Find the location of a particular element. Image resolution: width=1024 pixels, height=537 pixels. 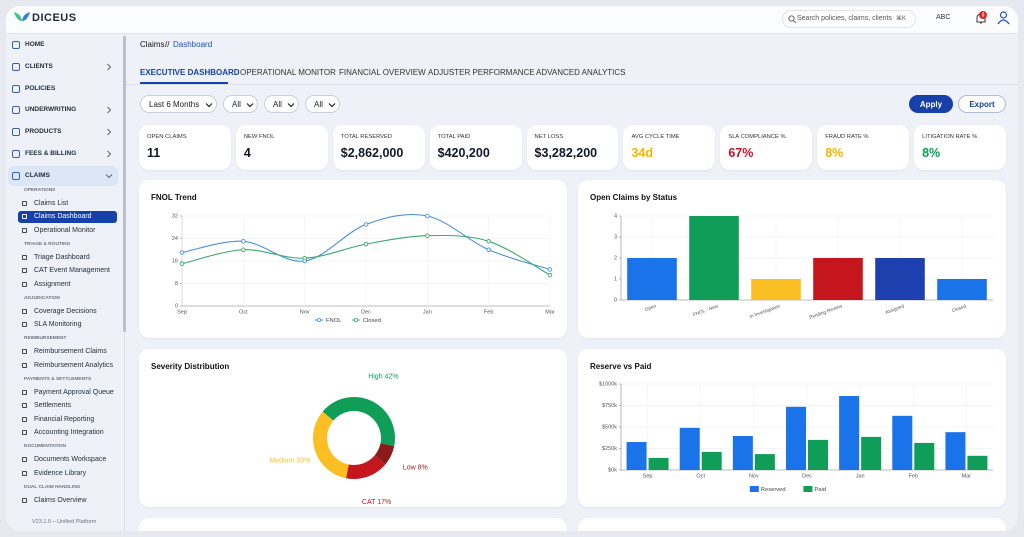

section-title: ADJUDICATION is located at coordinates (42, 298).